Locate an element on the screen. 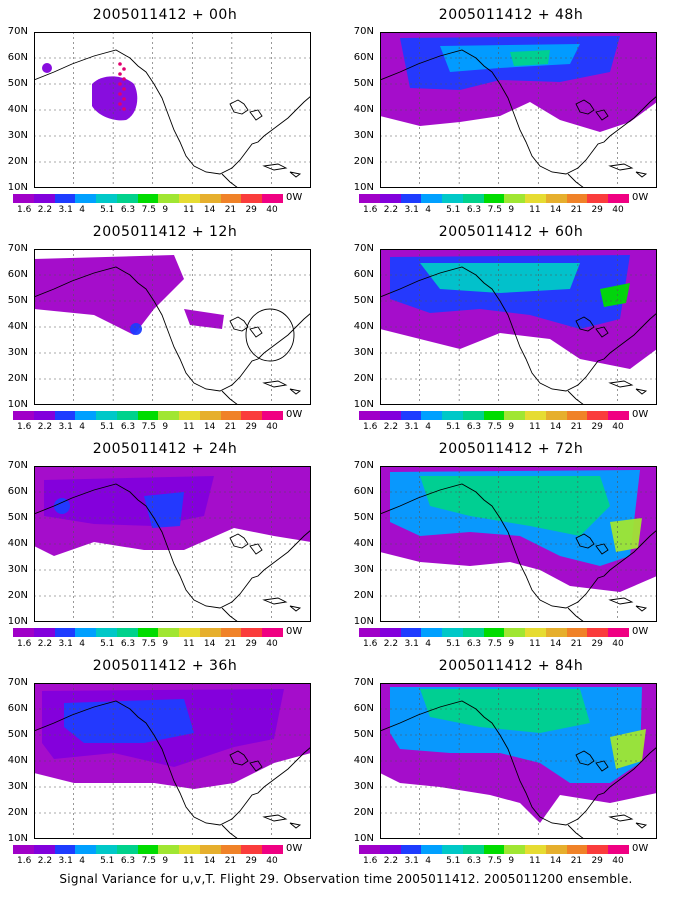  circle-annotation is located at coordinates (270, 335).